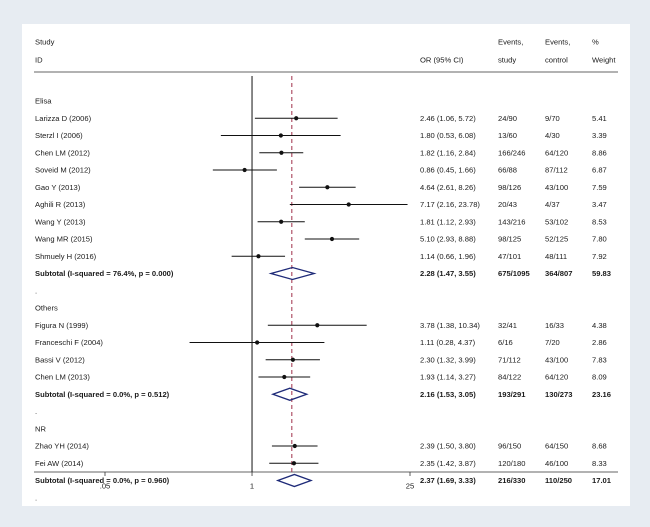 This screenshot has height=527, width=650. Describe the element at coordinates (39, 60) in the screenshot. I see `header-id-label: ID` at that location.